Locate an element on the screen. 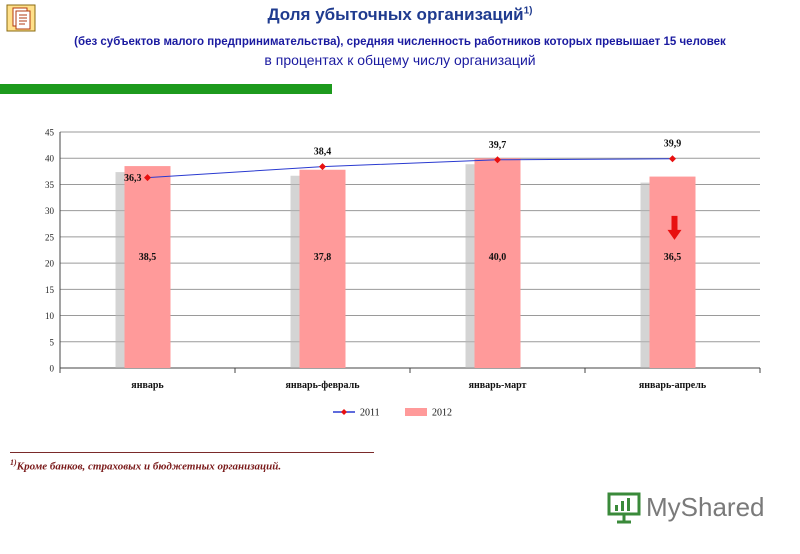 Image resolution: width=800 pixels, height=554 pixels. legend-label: 2012 is located at coordinates (442, 413).